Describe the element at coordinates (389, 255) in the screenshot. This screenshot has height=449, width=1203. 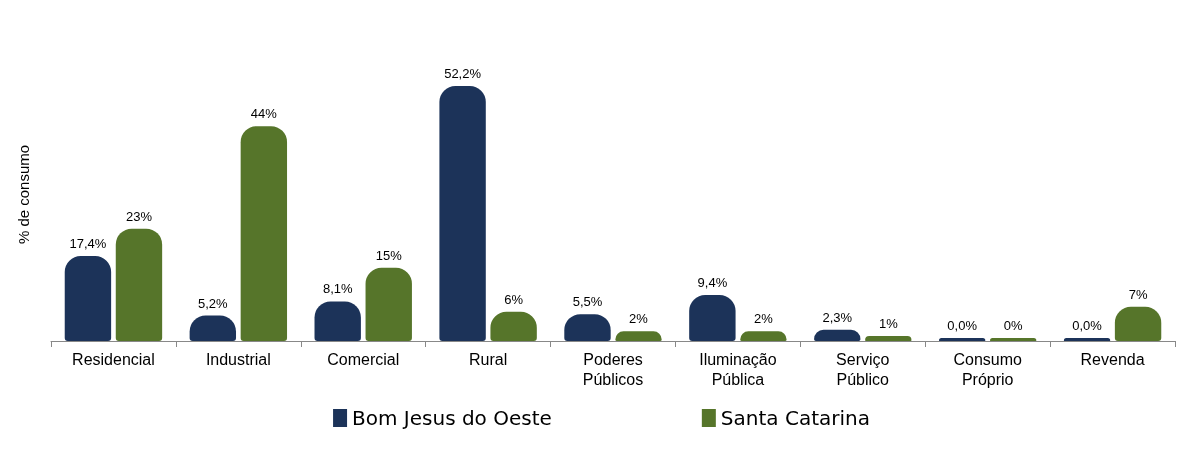
I see `data-label: 15%` at that location.